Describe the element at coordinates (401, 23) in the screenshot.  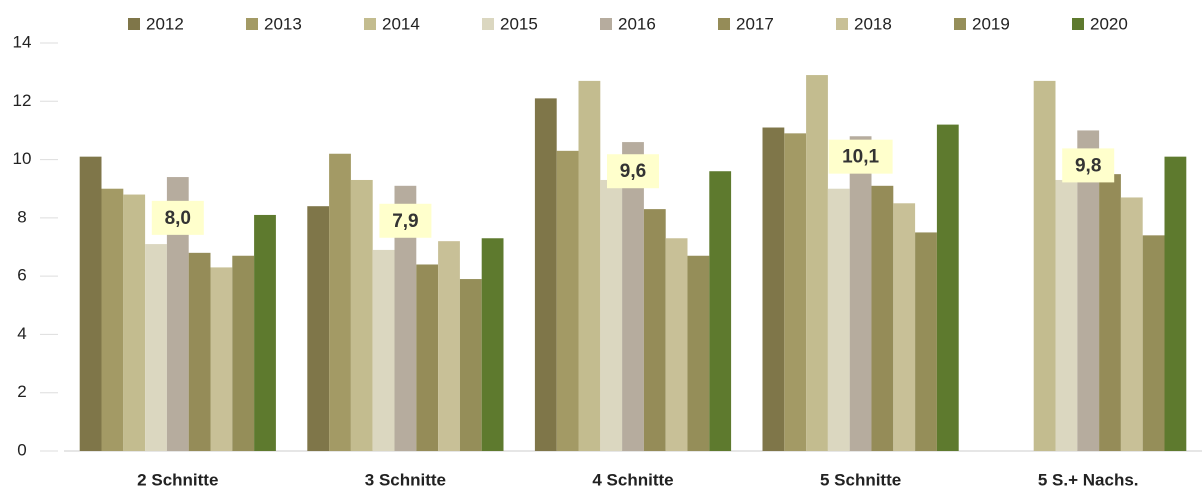
I see `legend-label: 2014` at that location.